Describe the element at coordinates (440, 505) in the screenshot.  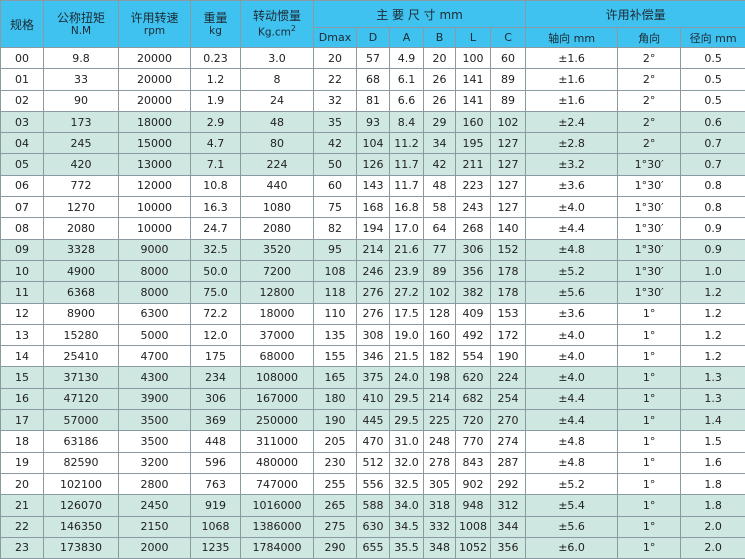
I see `cell-b: 318` at that location.